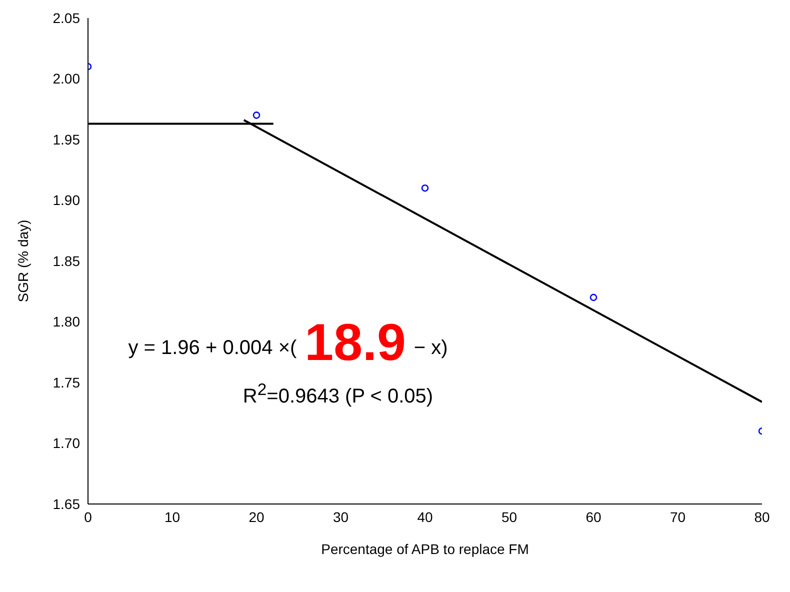 This screenshot has height=592, width=790. Describe the element at coordinates (66, 322) in the screenshot. I see `y-tick-label: 1.80` at that location.